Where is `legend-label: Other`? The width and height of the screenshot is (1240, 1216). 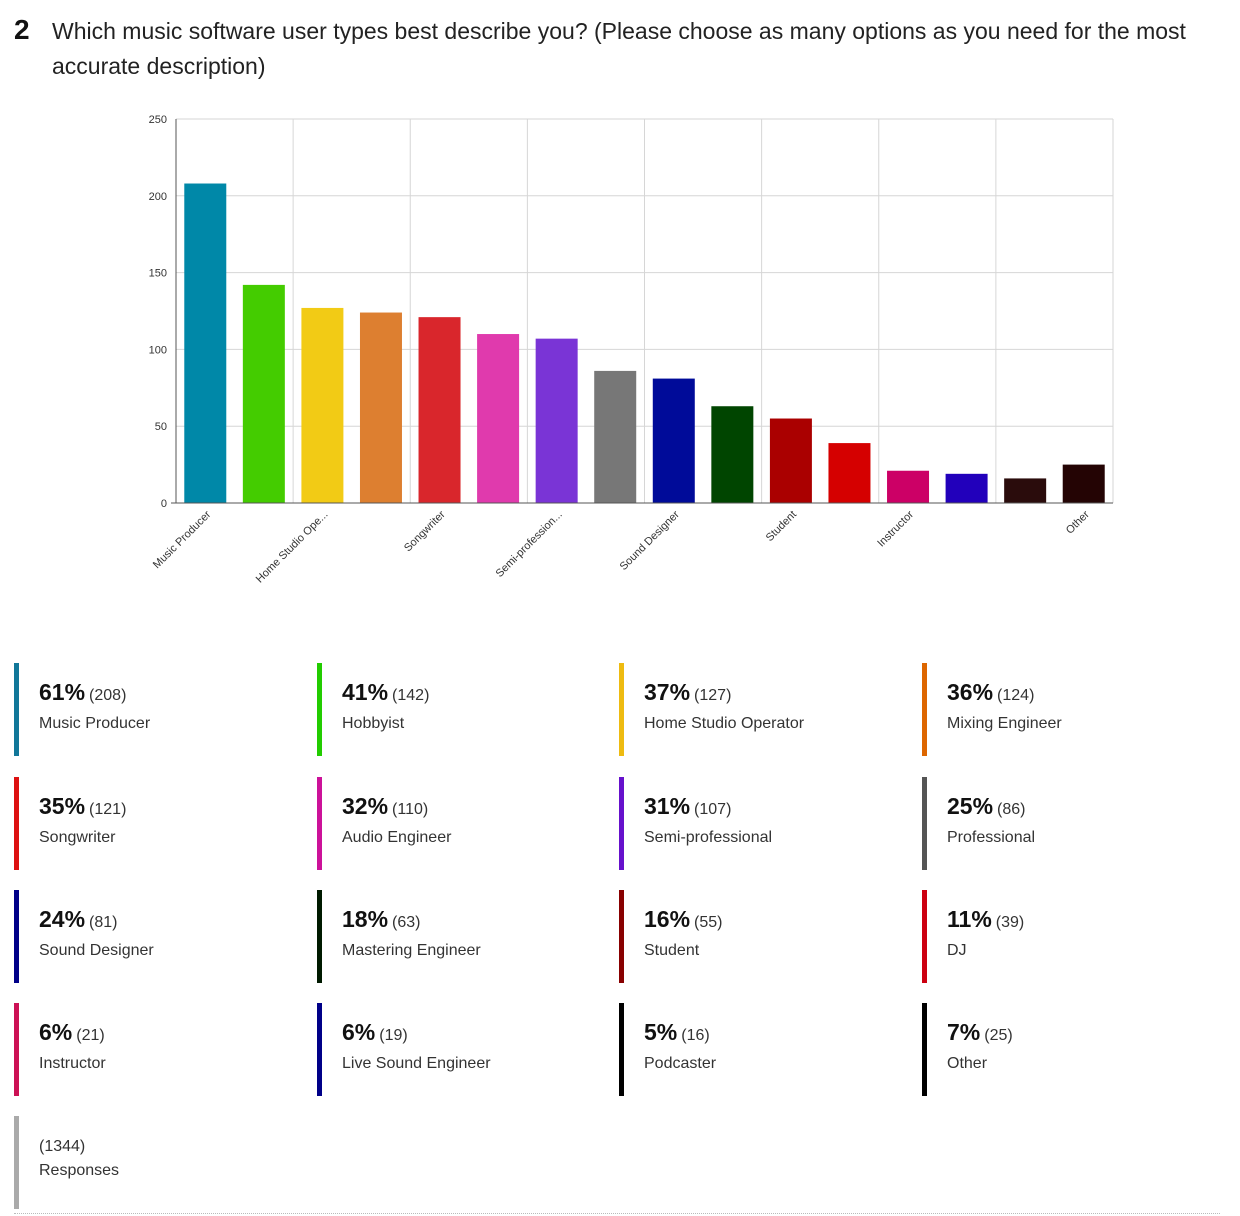
legend-label: Other is located at coordinates (967, 1063).